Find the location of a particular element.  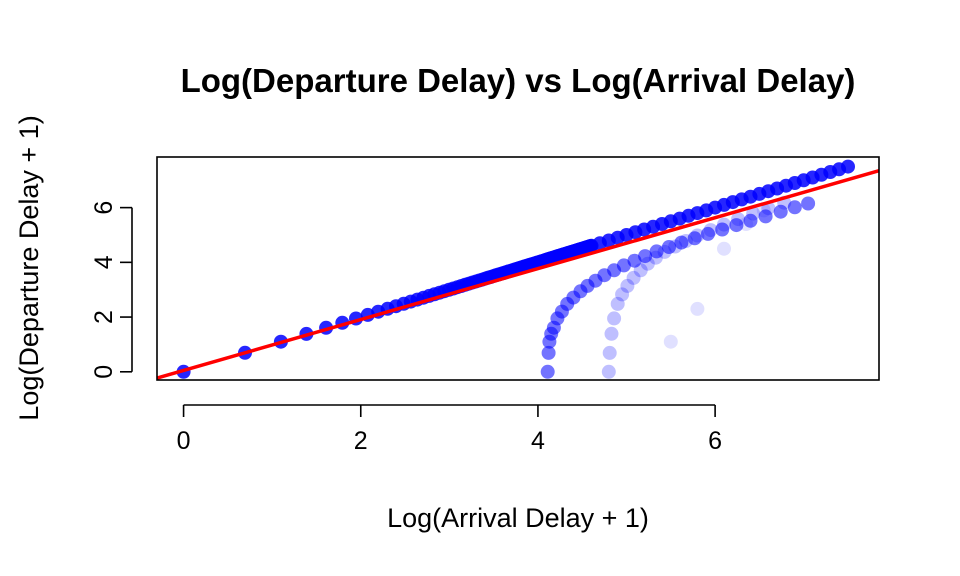

y-axis-label: Log(Departure Delay + 1) is located at coordinates (29, 267).